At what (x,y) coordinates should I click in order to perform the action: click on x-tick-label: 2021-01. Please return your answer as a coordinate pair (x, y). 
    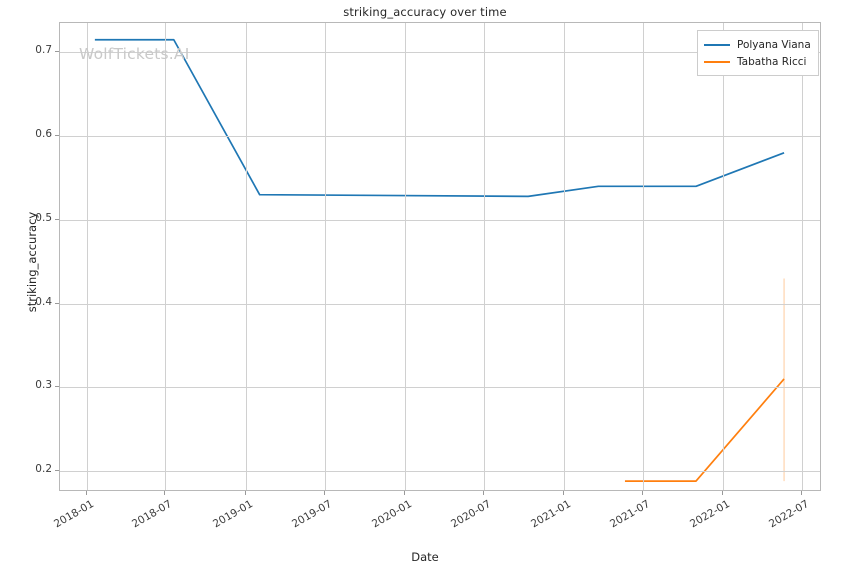
    Looking at the image, I should click on (551, 514).